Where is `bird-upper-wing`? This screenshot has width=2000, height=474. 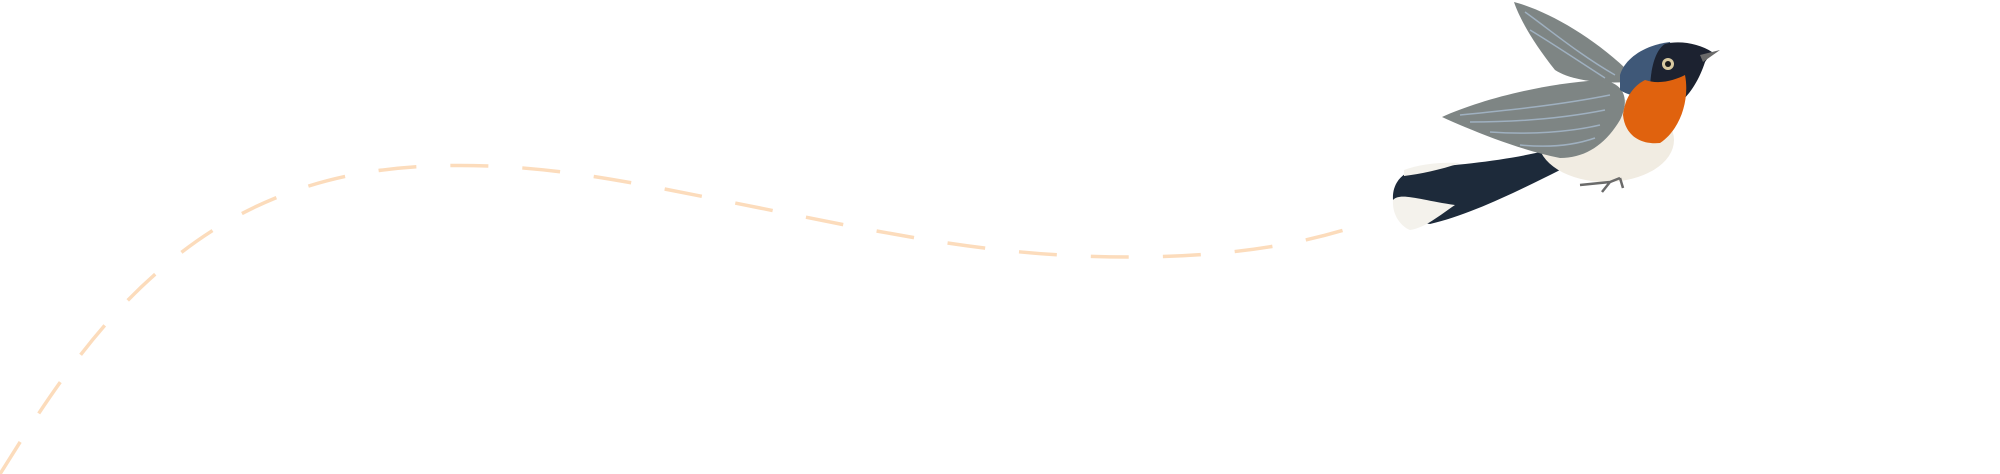 bird-upper-wing is located at coordinates (1571, 42).